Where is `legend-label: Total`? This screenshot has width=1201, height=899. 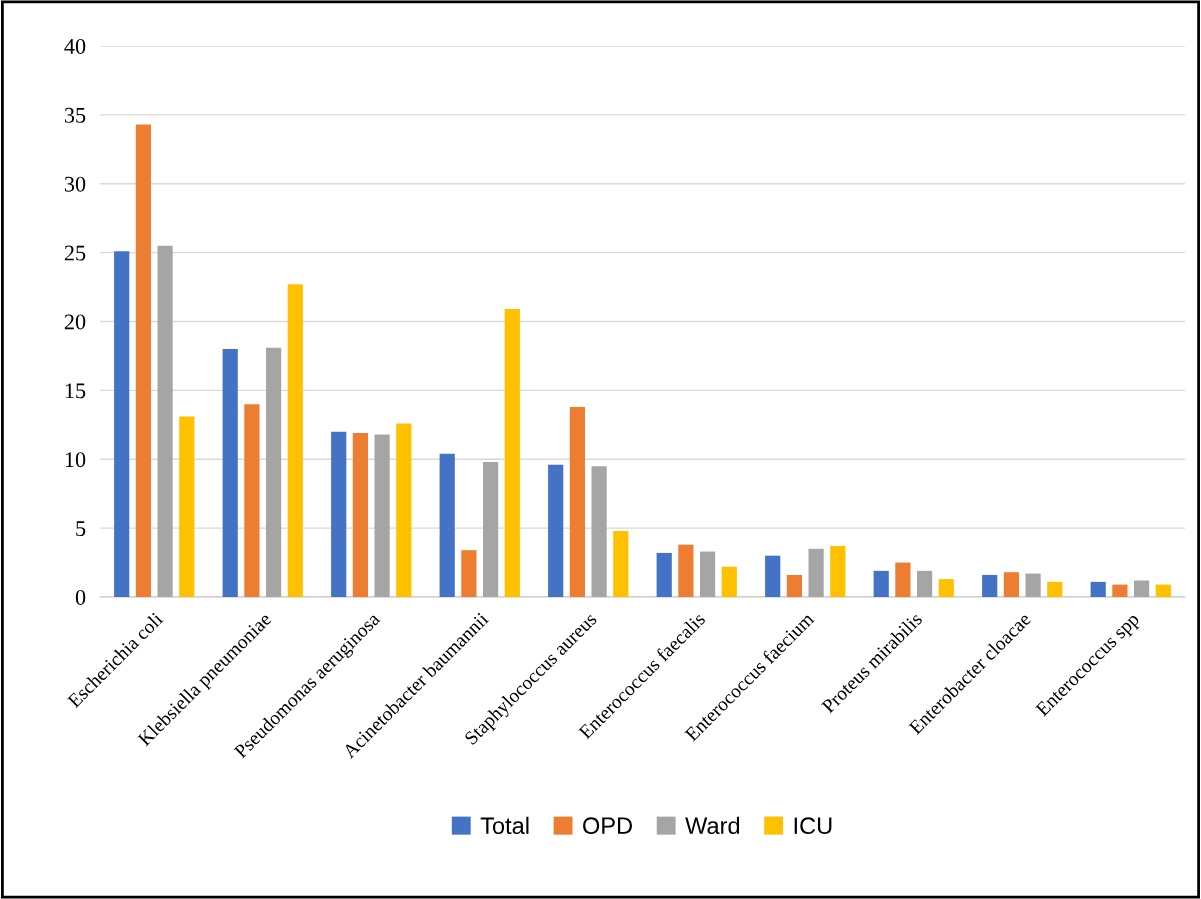 legend-label: Total is located at coordinates (504, 825).